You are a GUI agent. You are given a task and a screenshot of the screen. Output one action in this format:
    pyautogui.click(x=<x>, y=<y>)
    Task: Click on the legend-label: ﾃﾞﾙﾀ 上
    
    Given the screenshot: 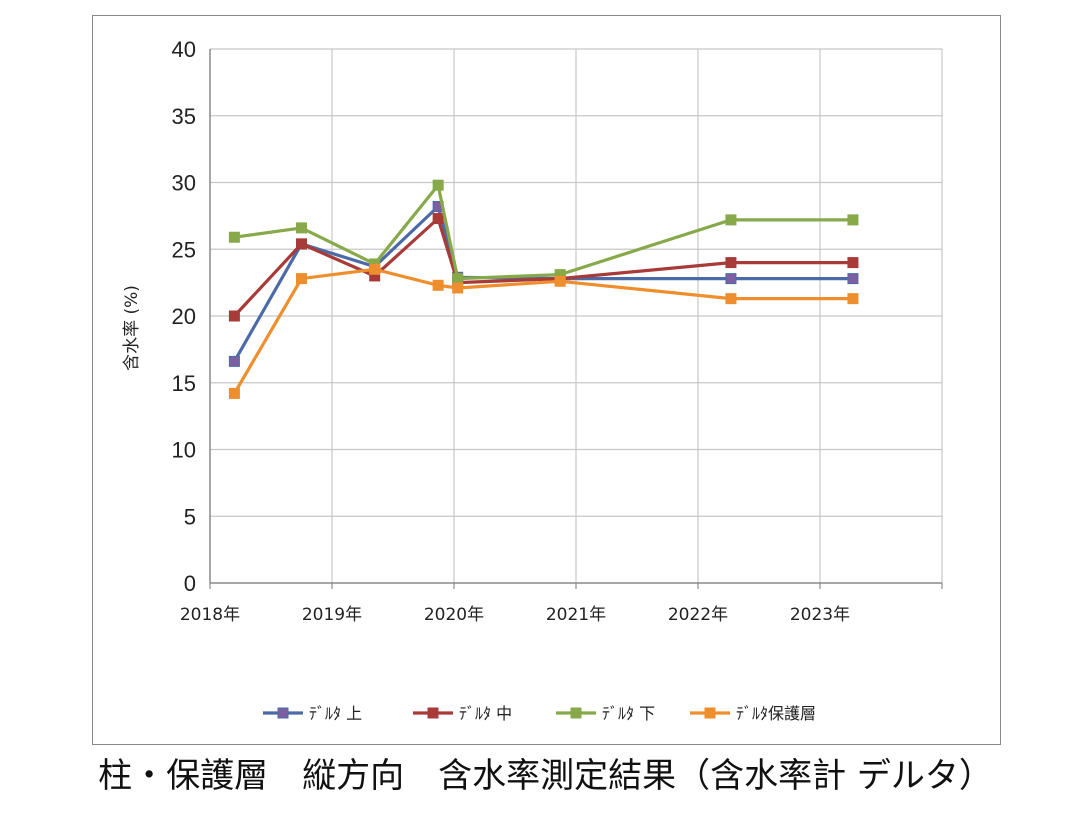 What is the action you would take?
    pyautogui.click(x=335, y=713)
    